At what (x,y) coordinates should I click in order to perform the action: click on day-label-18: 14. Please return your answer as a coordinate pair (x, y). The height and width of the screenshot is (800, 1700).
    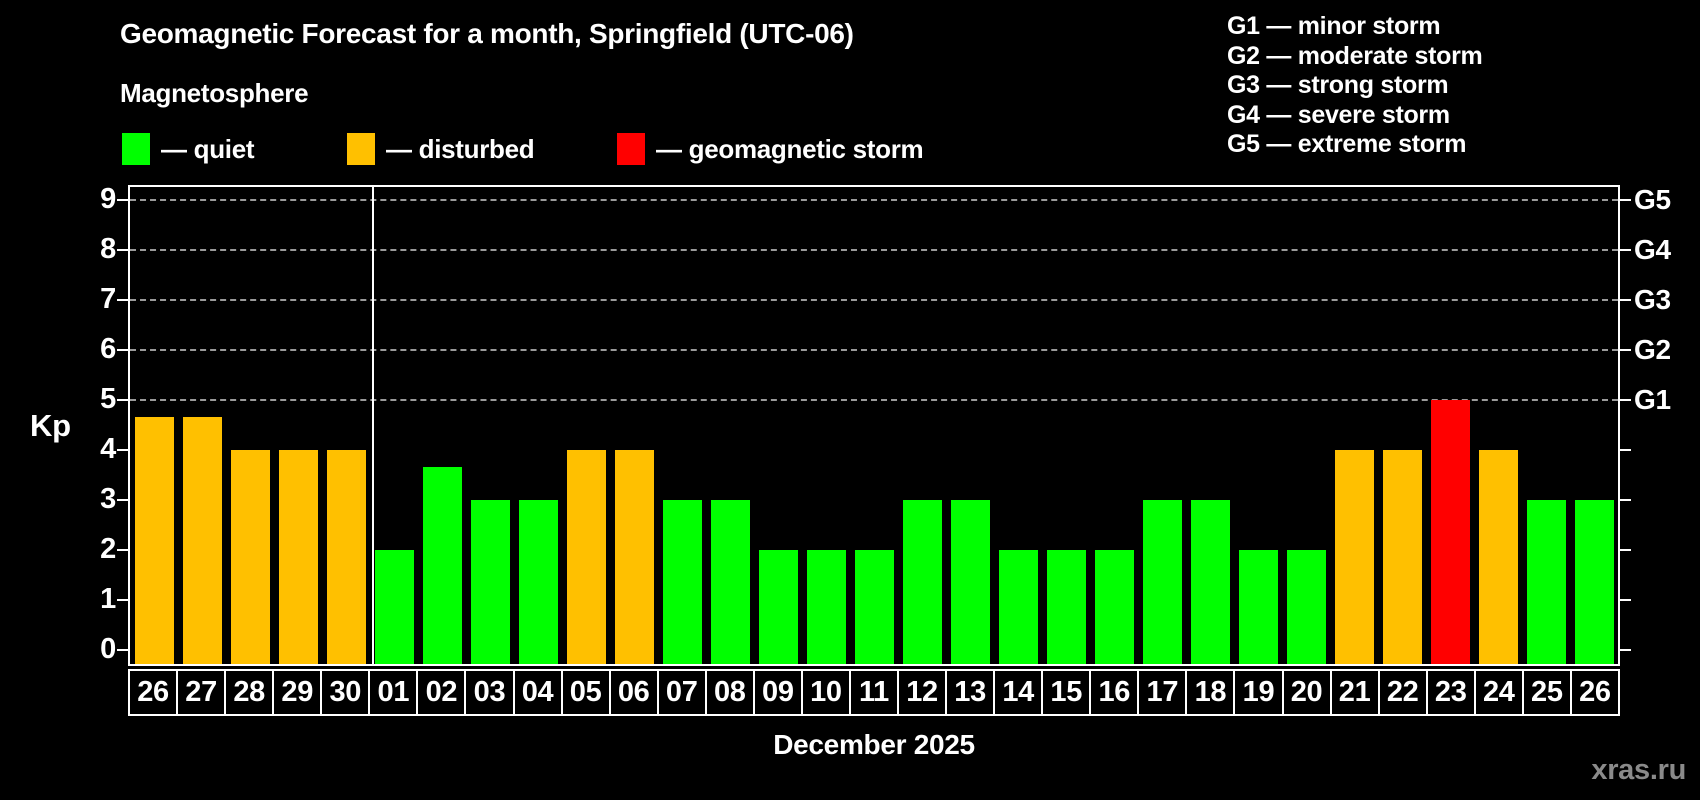
    Looking at the image, I should click on (1018, 692).